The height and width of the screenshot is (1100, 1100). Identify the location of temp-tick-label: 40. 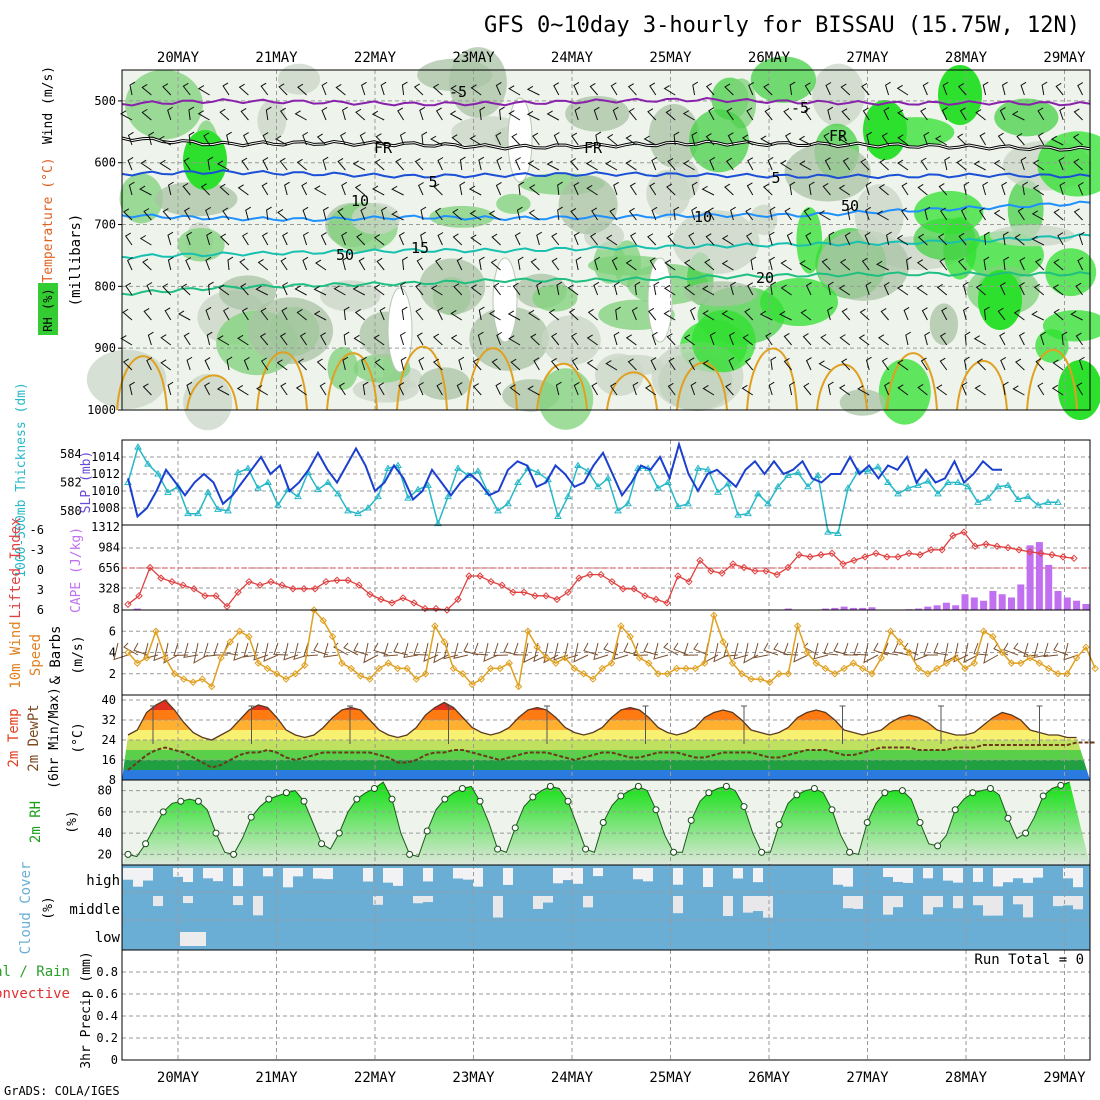
(109, 700).